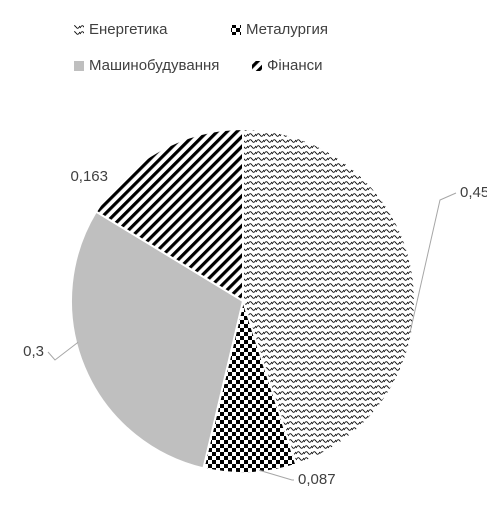  Describe the element at coordinates (287, 29) in the screenshot. I see `legend-label: Металургия` at that location.